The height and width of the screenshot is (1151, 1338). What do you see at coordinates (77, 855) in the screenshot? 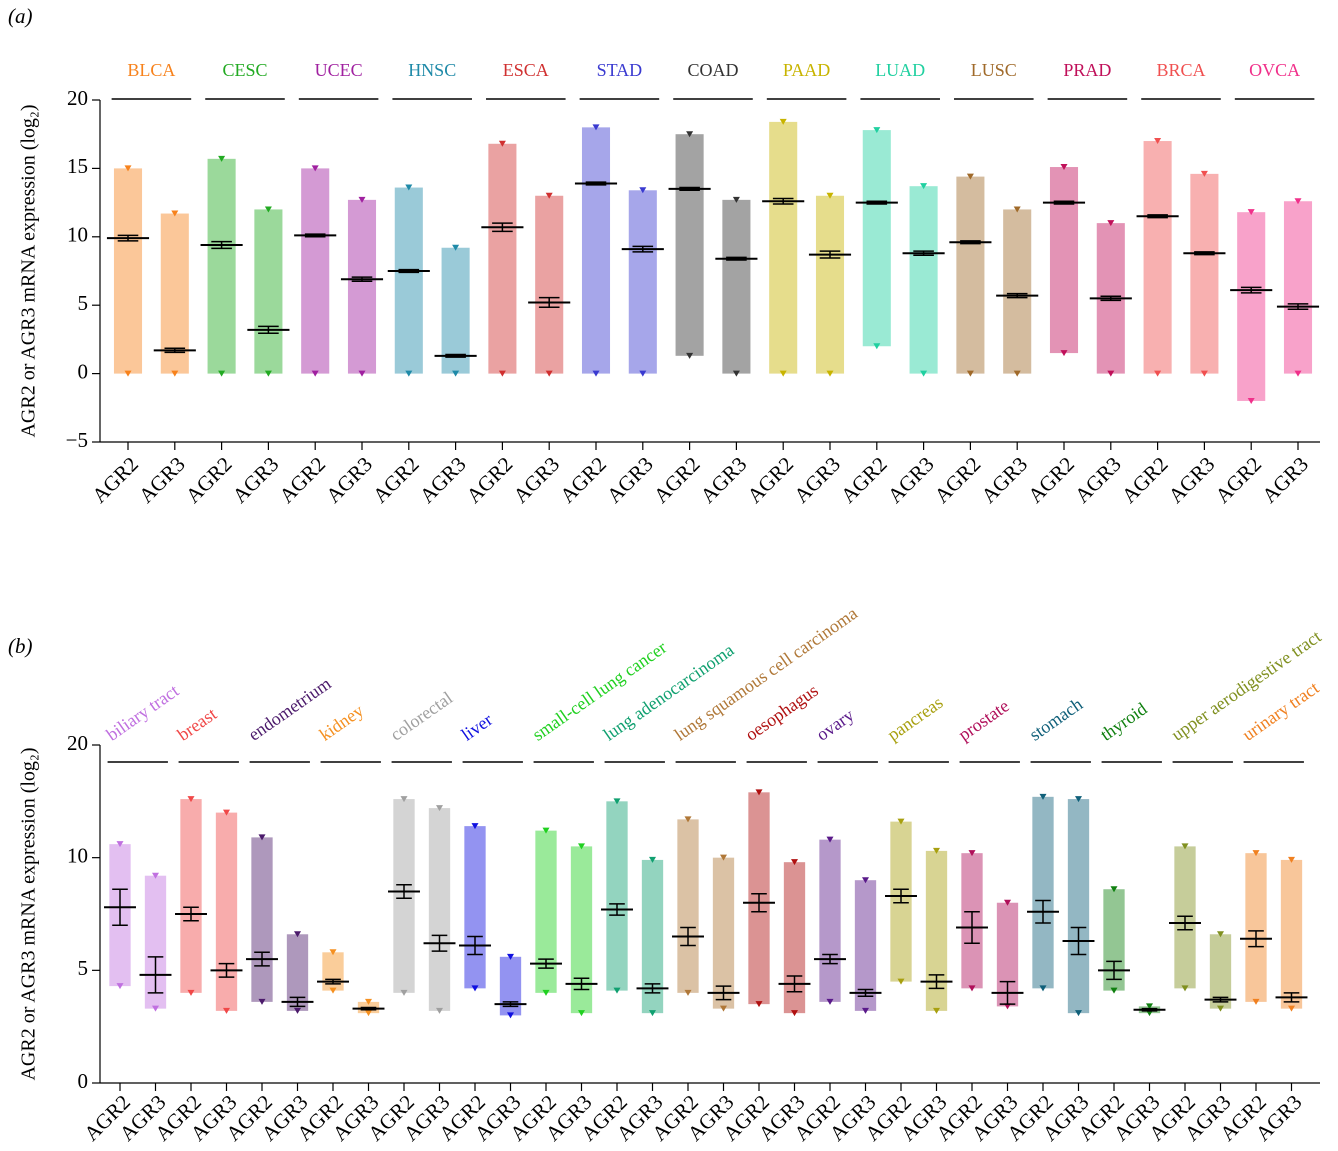
I see `y-tick-label: 10` at bounding box center [77, 855].